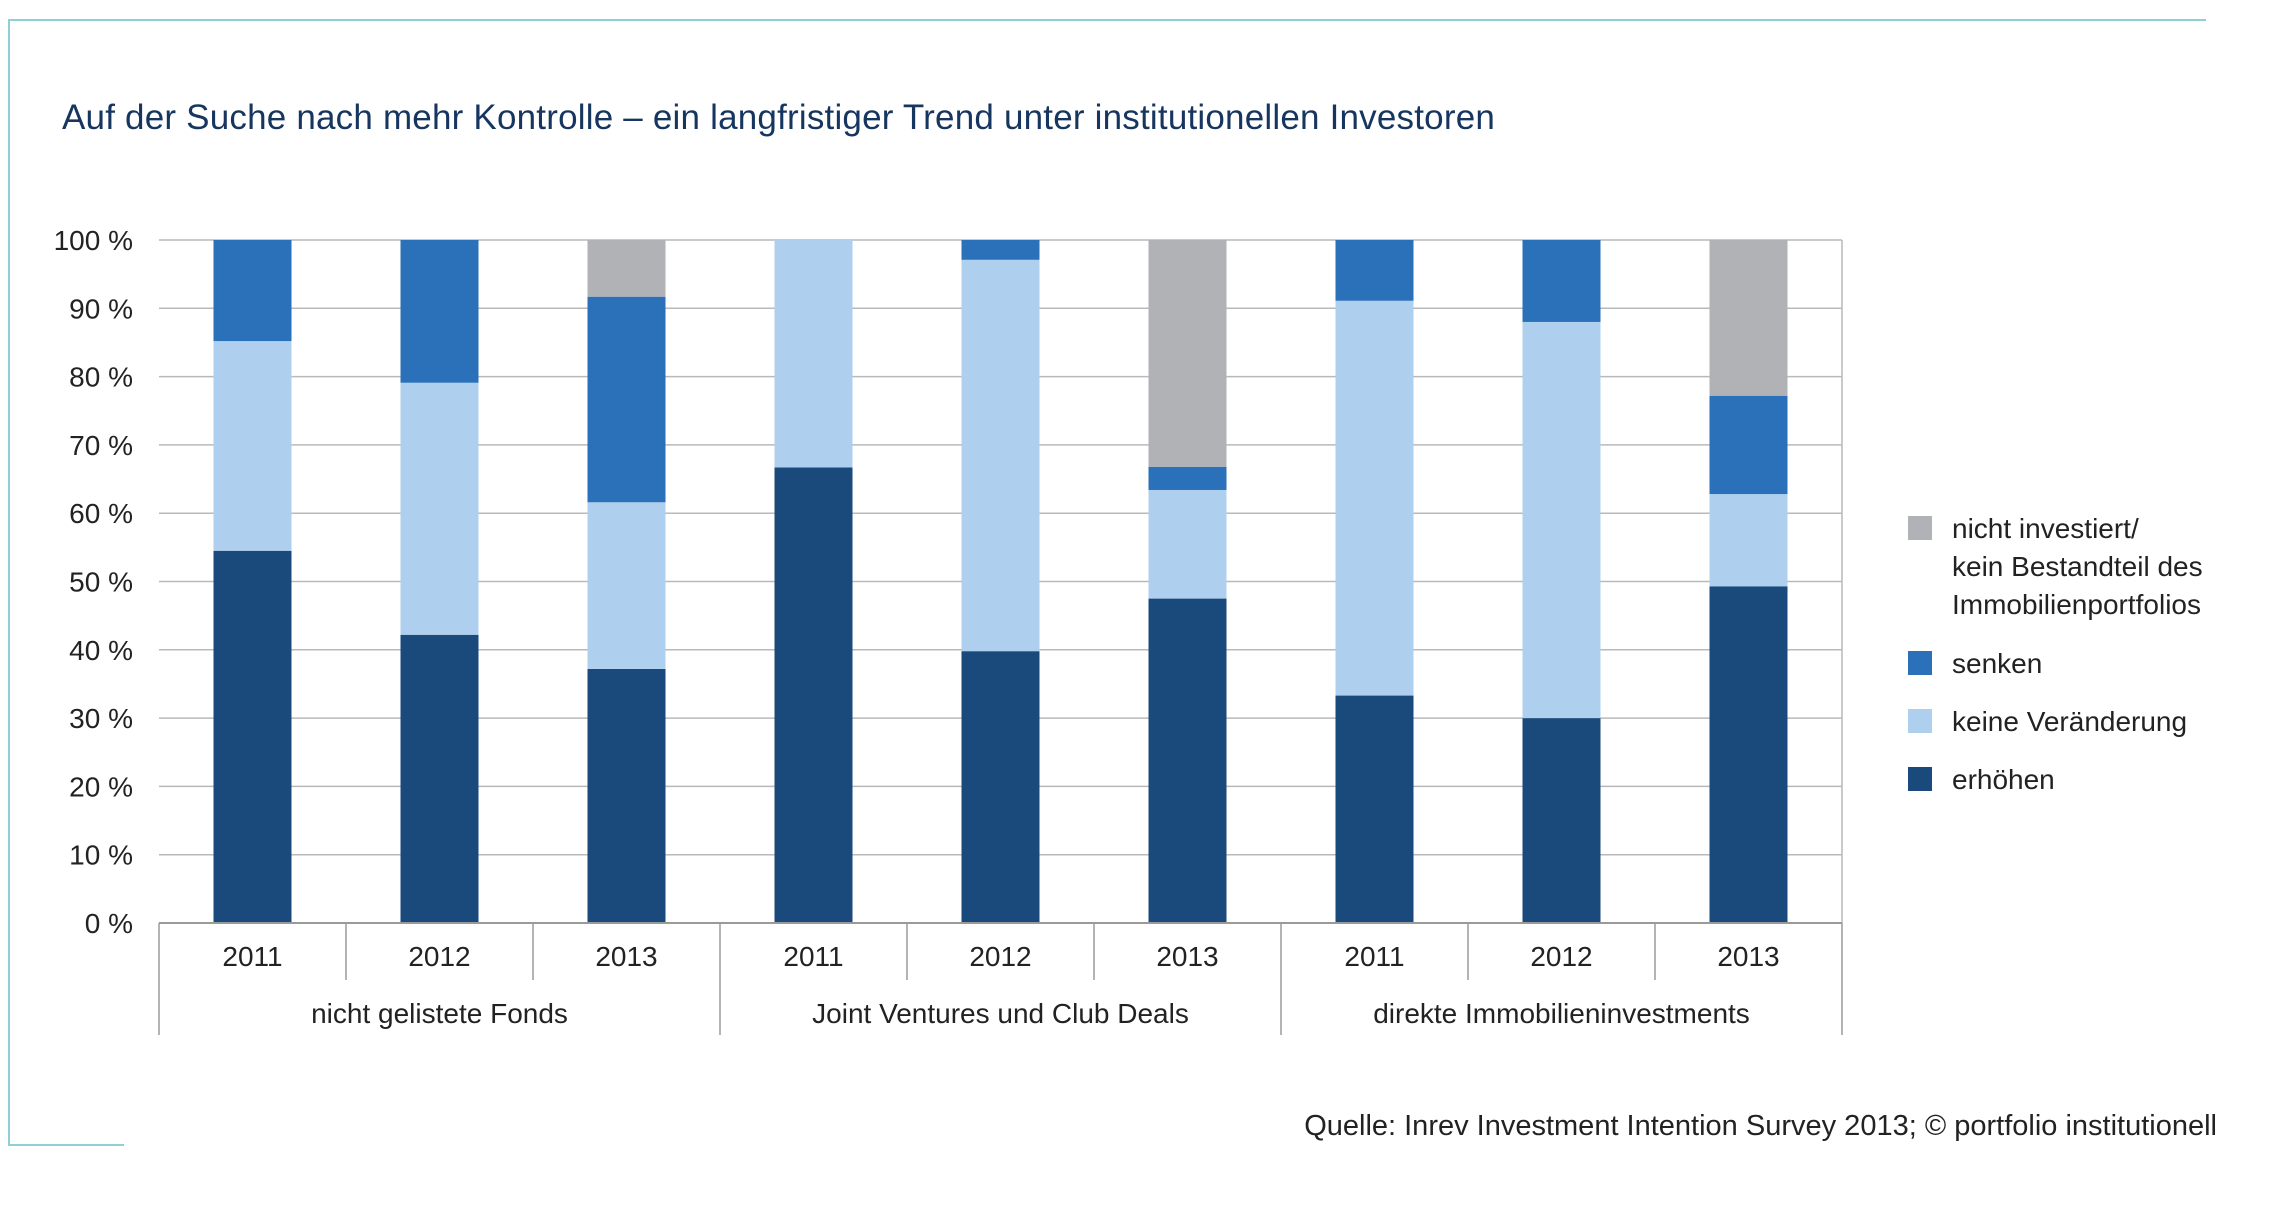 The image size is (2270, 1224). Describe the element at coordinates (2077, 566) in the screenshot. I see `legend-label: kein Bestandteil des` at that location.